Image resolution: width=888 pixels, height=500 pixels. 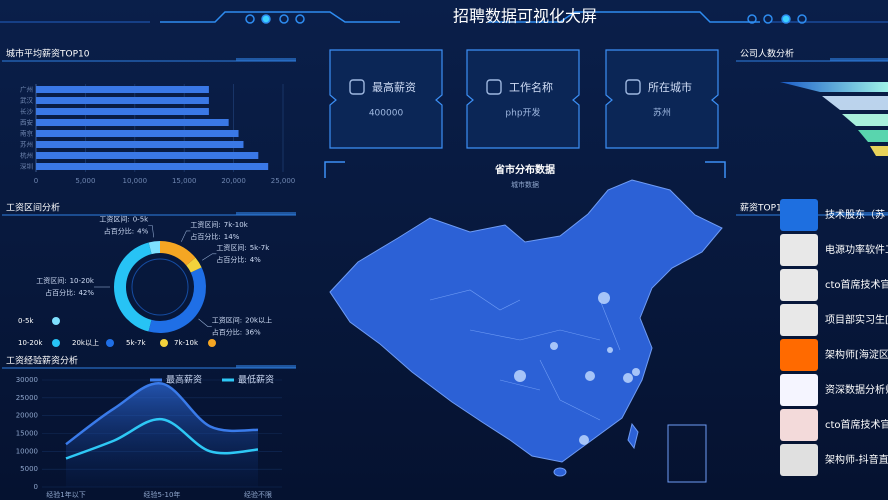 What do you see at coordinates (27, 380) in the screenshot?
I see `y-tick-label: 30000` at bounding box center [27, 380].